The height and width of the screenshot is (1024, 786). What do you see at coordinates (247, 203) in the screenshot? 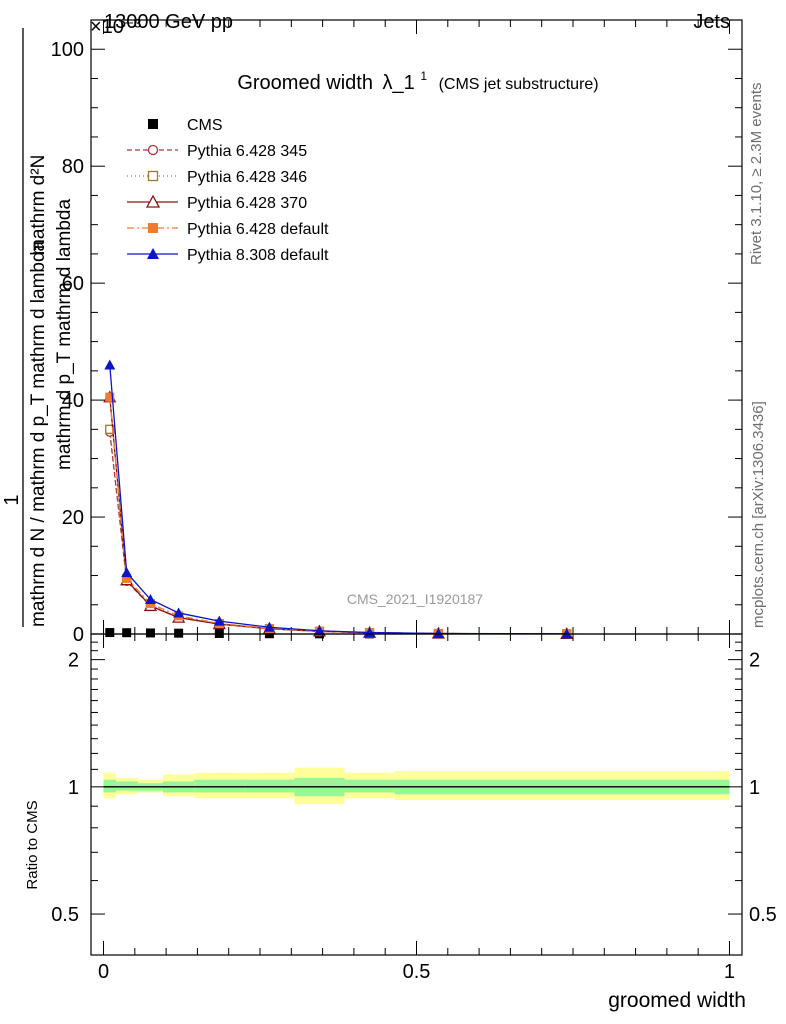
I see `legend-label: Pythia 6.428 370` at bounding box center [247, 203].